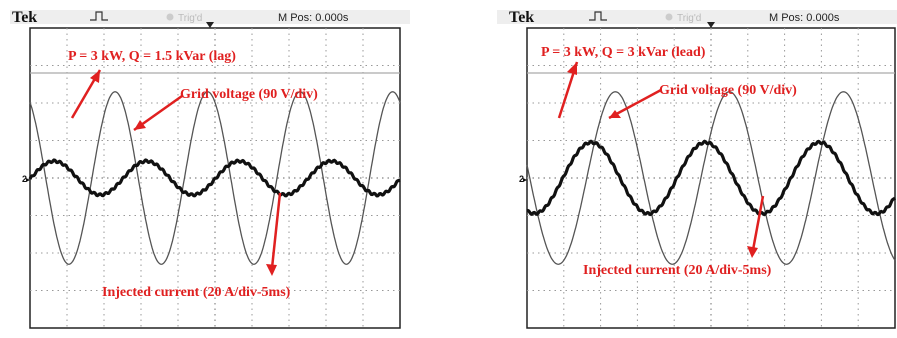  Describe the element at coordinates (152, 56) in the screenshot. I see `power-annotation: P = 3 kW, Q = 1.5 kVar (lag)` at that location.